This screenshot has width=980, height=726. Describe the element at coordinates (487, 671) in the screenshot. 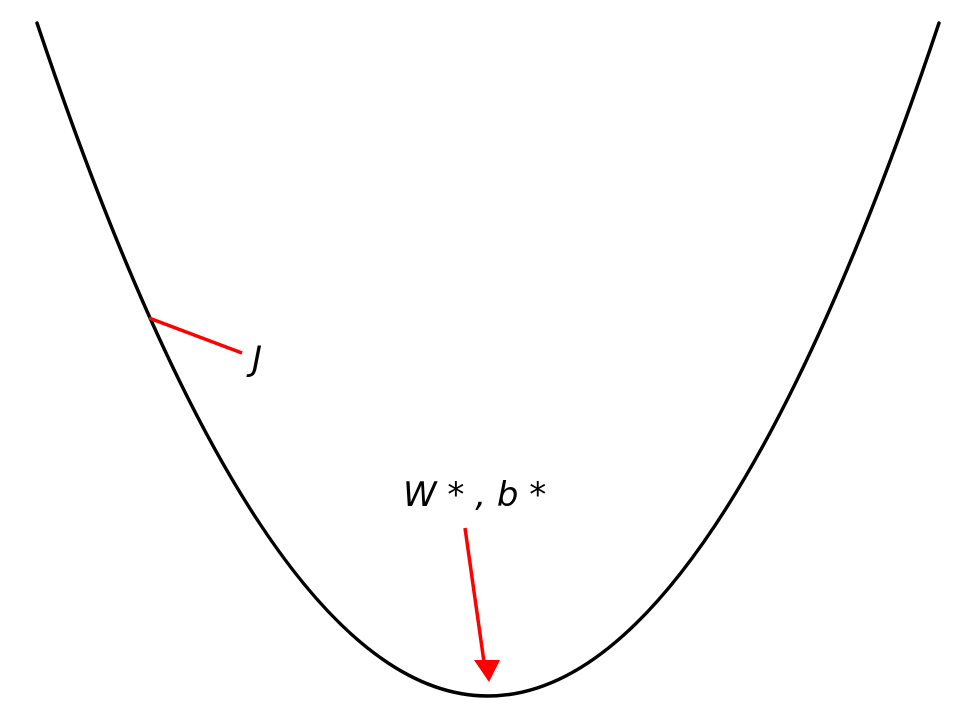

I see `minimum-arrowhead` at that location.